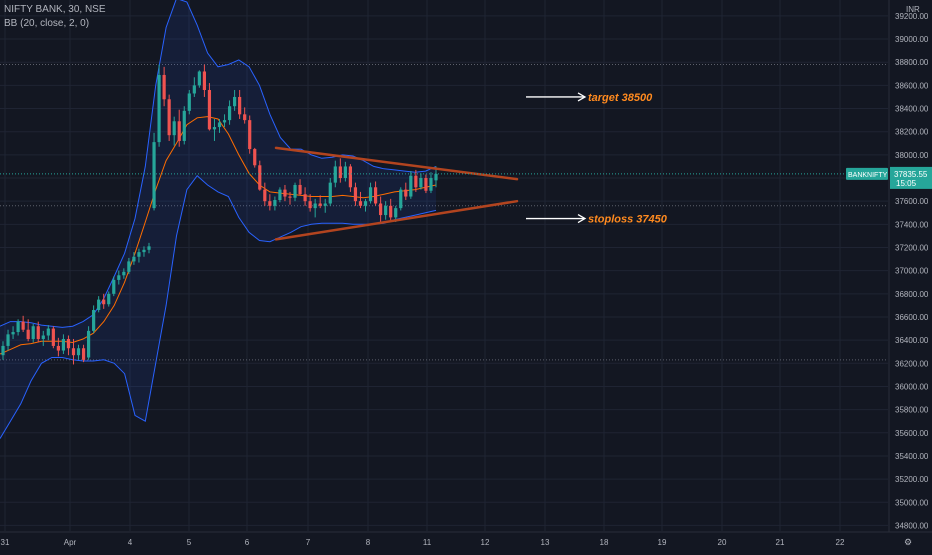 This screenshot has width=932, height=555. Describe the element at coordinates (396, 163) in the screenshot. I see `trendline-upper` at that location.